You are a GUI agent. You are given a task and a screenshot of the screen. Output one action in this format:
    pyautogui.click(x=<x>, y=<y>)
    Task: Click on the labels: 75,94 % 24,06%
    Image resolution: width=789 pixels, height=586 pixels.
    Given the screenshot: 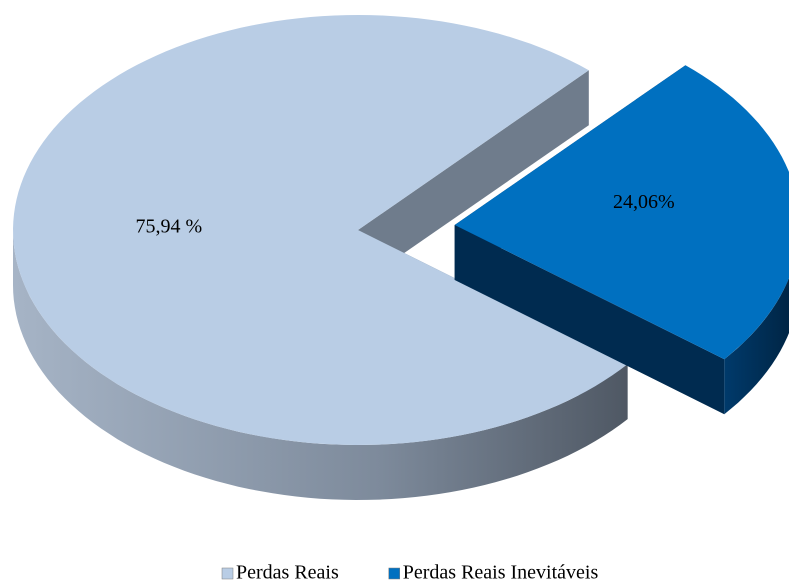 What is the action you would take?
    pyautogui.click(x=405, y=214)
    